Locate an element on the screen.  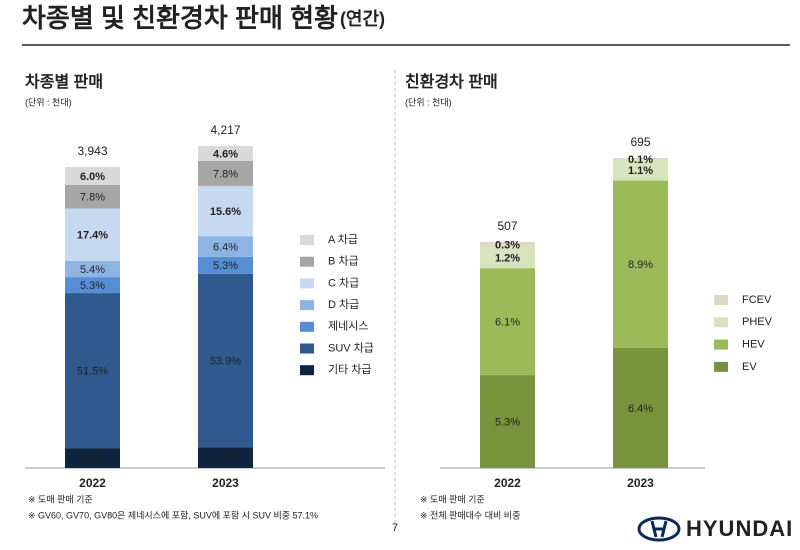
segment-label: 4.6% is located at coordinates (225, 154).